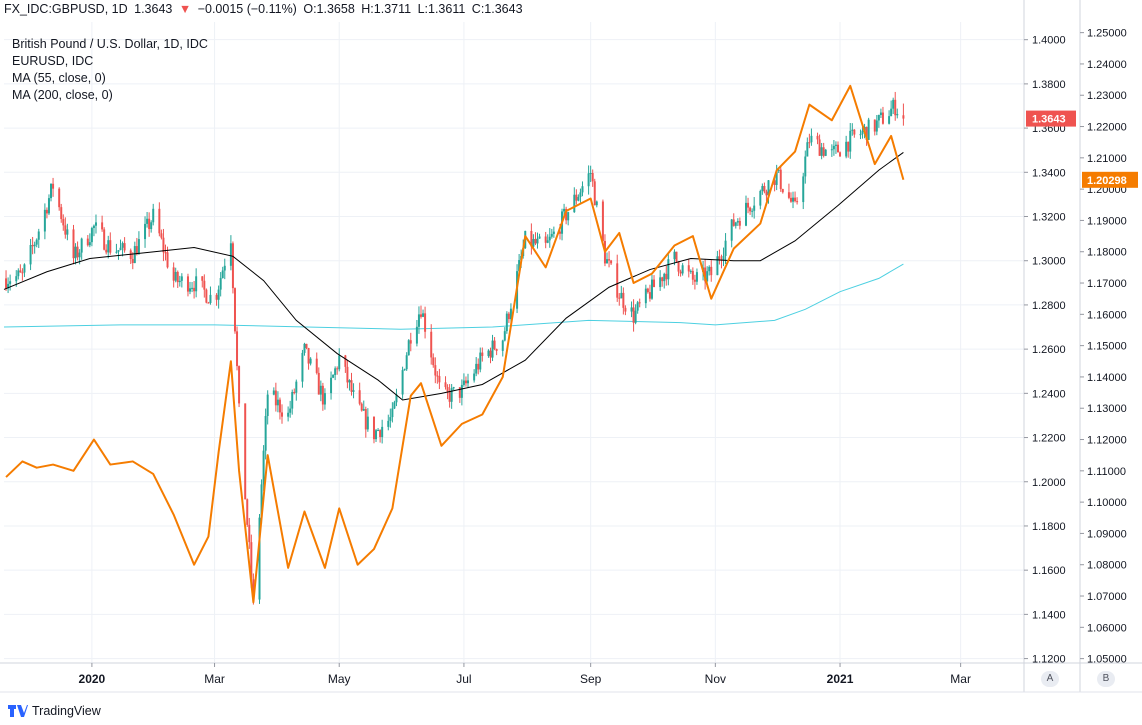 This screenshot has width=1142, height=725. What do you see at coordinates (66, 9) in the screenshot?
I see `symbol-label: FX_IDC:GBPUSD, 1D` at bounding box center [66, 9].